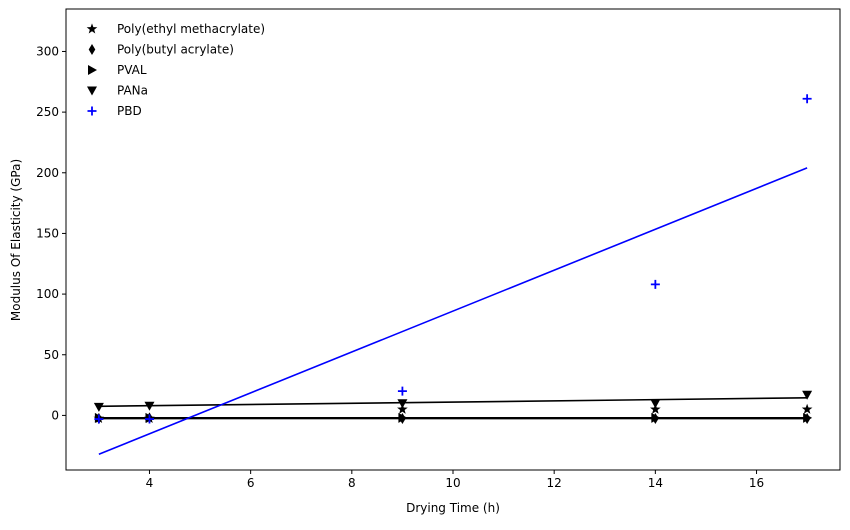 This screenshot has height=530, width=850. I want to click on x-tick-label-6: 16, so click(756, 483).